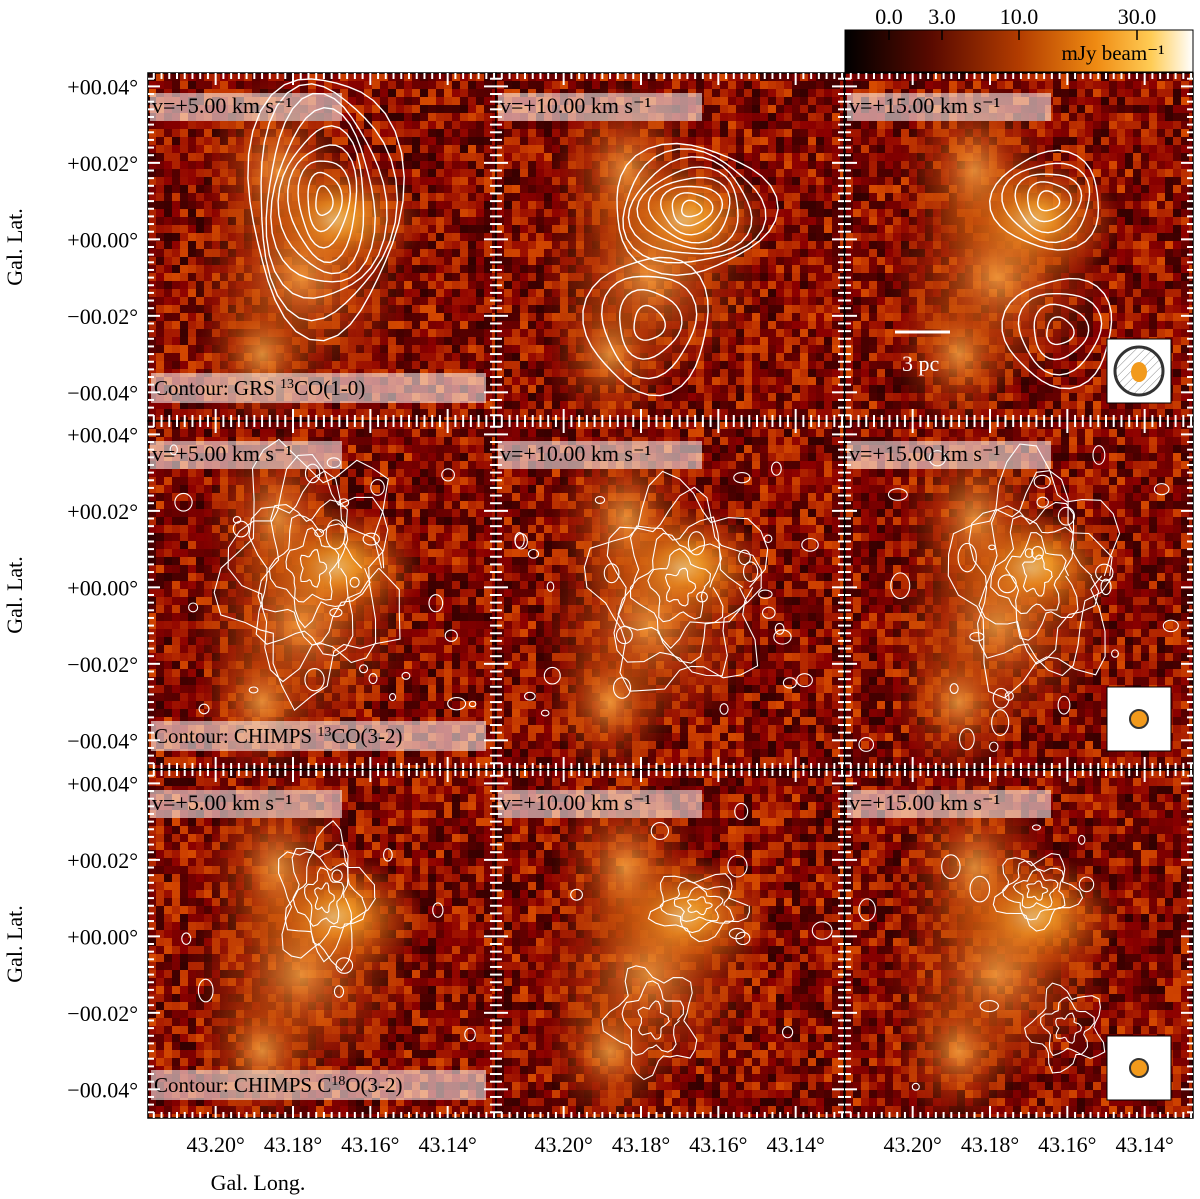  Describe the element at coordinates (575, 453) in the screenshot. I see `velocity-label-text: v=+10.00 km s⁻¹` at that location.